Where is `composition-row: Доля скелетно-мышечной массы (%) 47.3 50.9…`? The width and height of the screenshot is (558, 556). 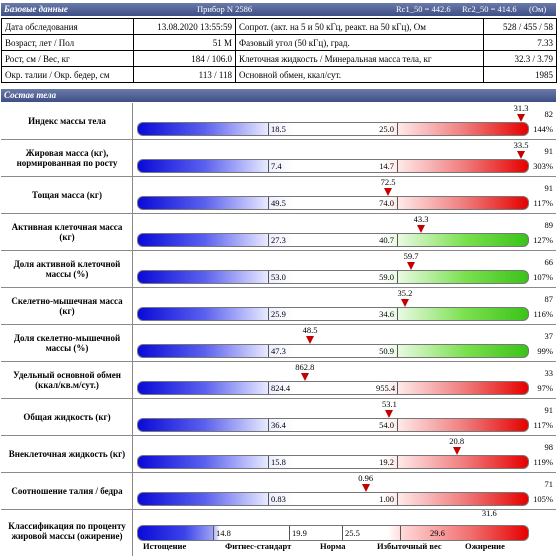 composition-row: Доля скелетно-мышечной массы (%) 47.3 50.9… is located at coordinates (278, 343).